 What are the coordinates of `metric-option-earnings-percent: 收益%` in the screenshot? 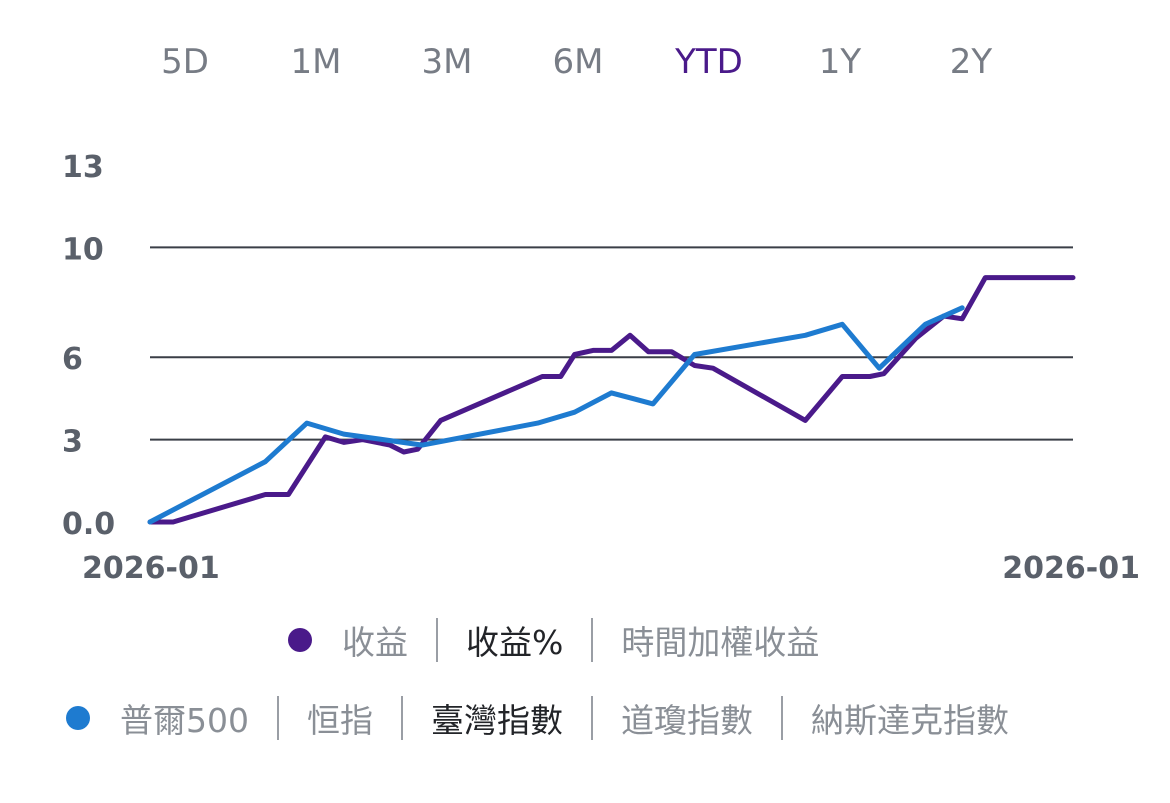 It's located at (515, 642).